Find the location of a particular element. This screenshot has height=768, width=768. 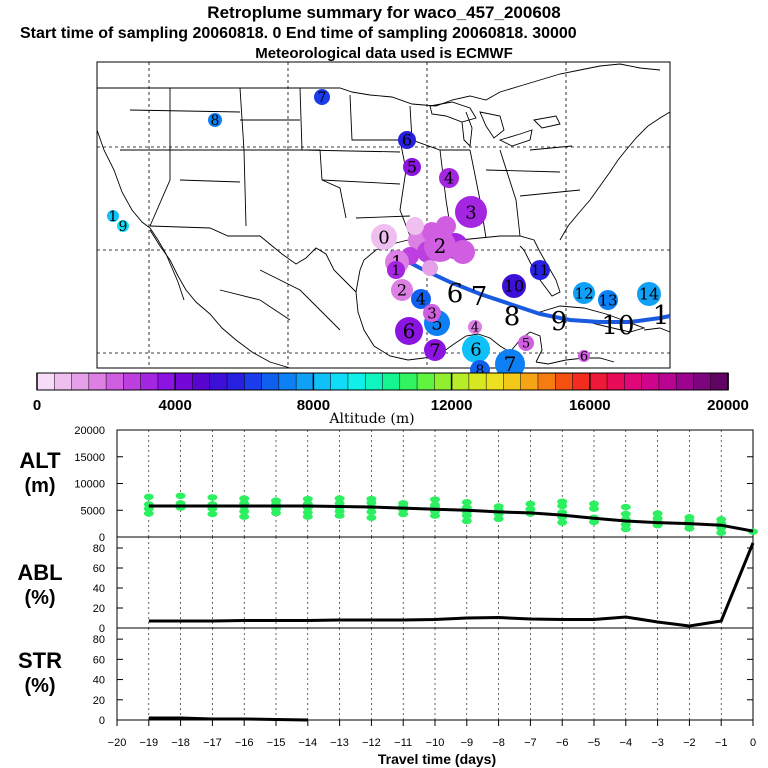

x-tick-label: −6 is located at coordinates (562, 743).